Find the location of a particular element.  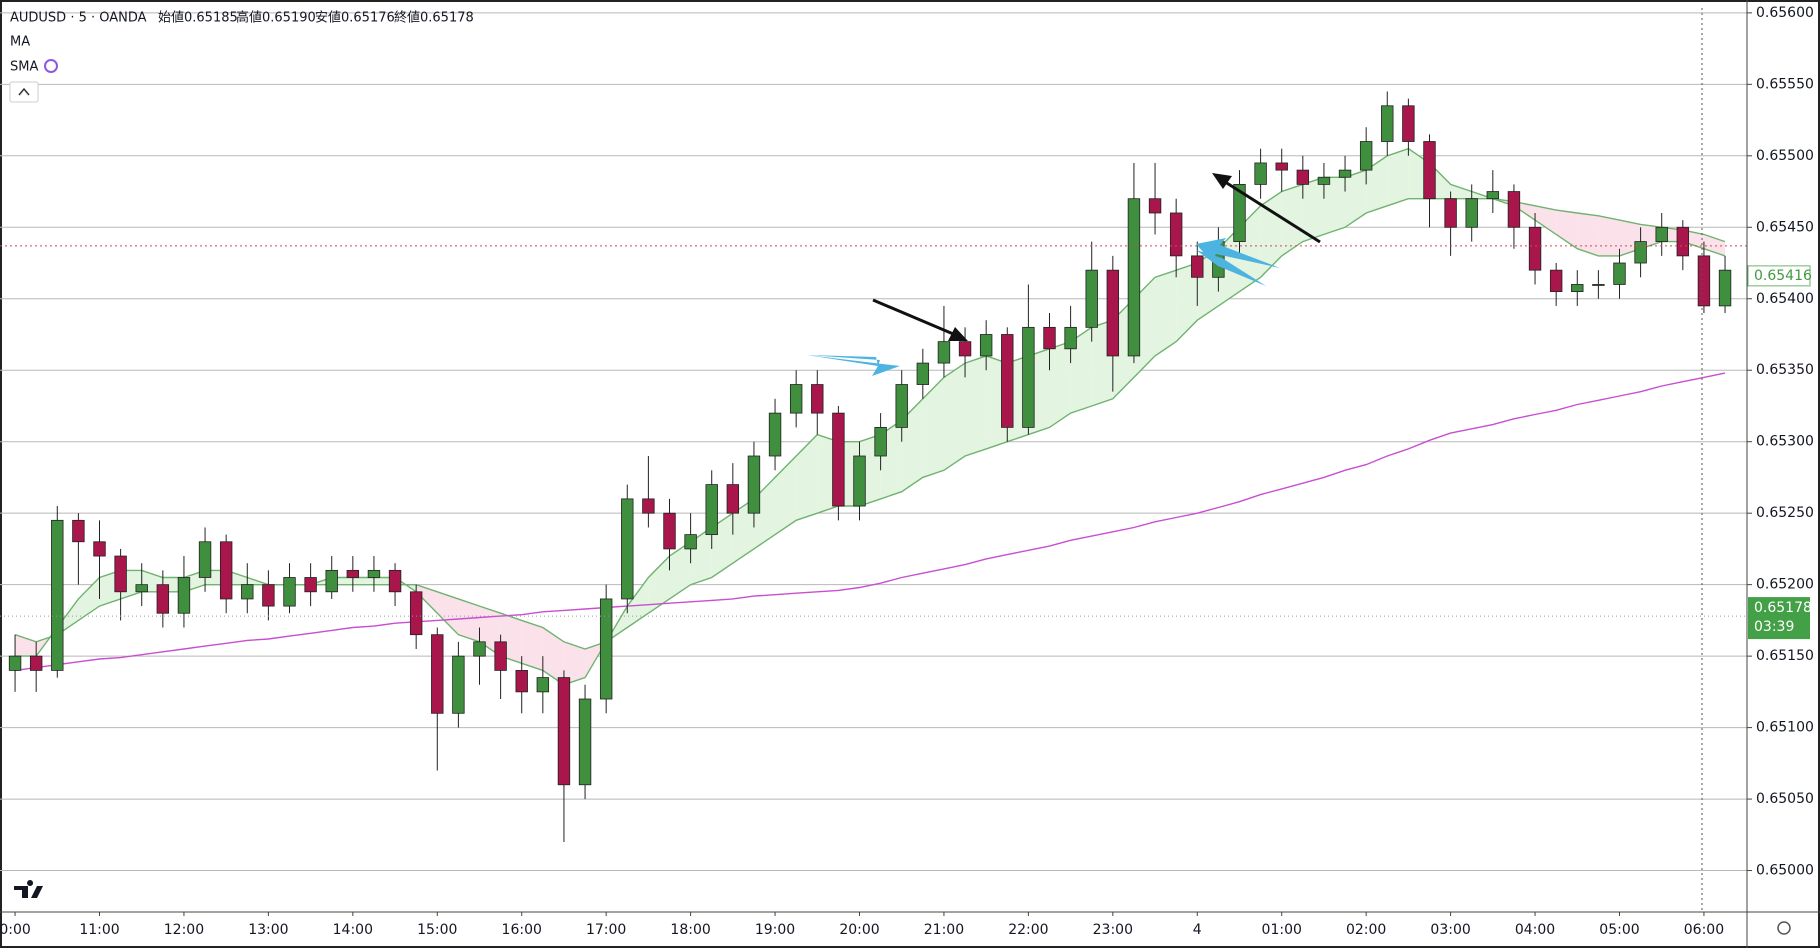

x-tick-label: 4 is located at coordinates (1197, 930).